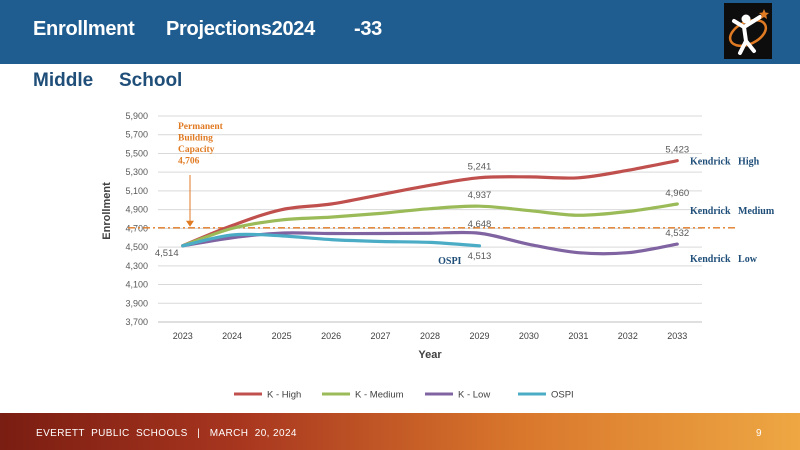  I want to click on title-projections: Projections2024, so click(240, 29).